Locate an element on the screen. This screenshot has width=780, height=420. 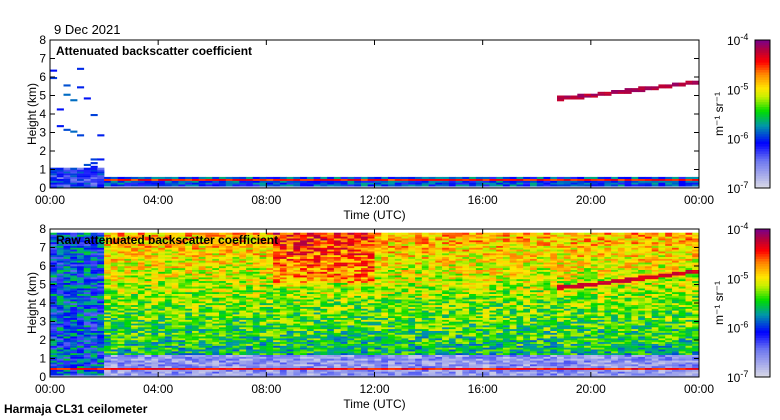
colorbar-segment is located at coordinates (762, 187).